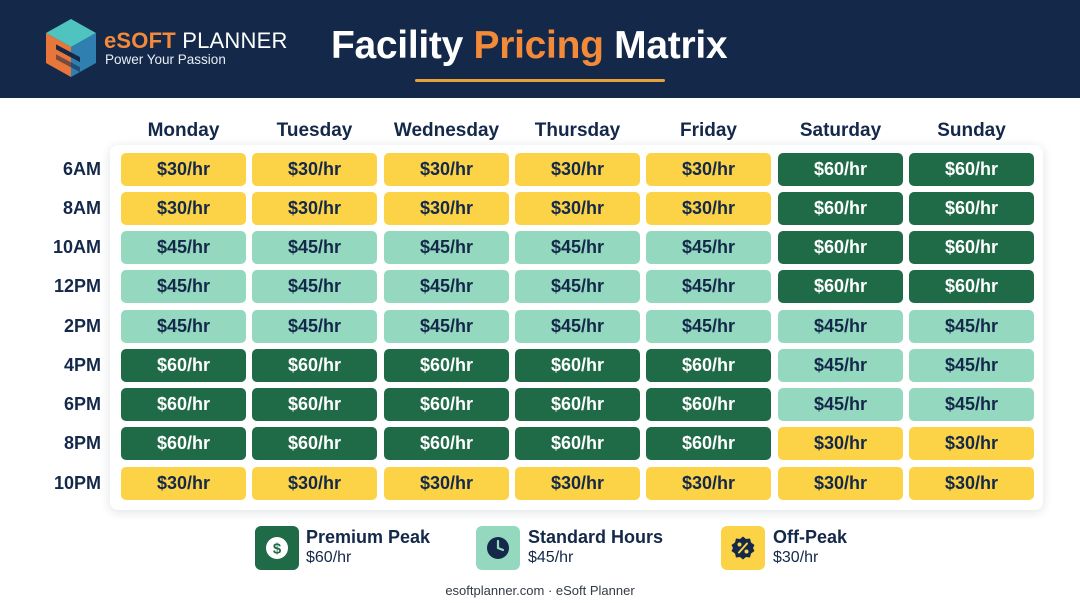 Image resolution: width=1080 pixels, height=603 pixels. I want to click on page-title: Facility Pricing Matrix, so click(529, 46).